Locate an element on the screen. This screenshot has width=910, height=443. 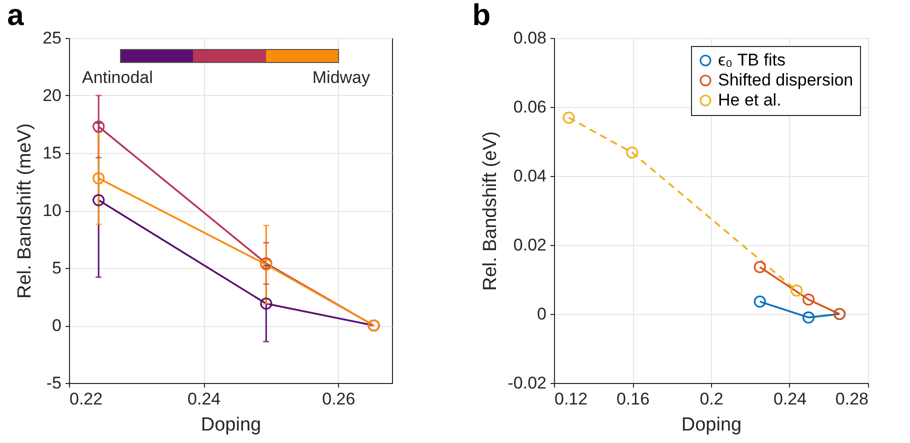
y-tick-label: -0.02 is located at coordinates (527, 383).